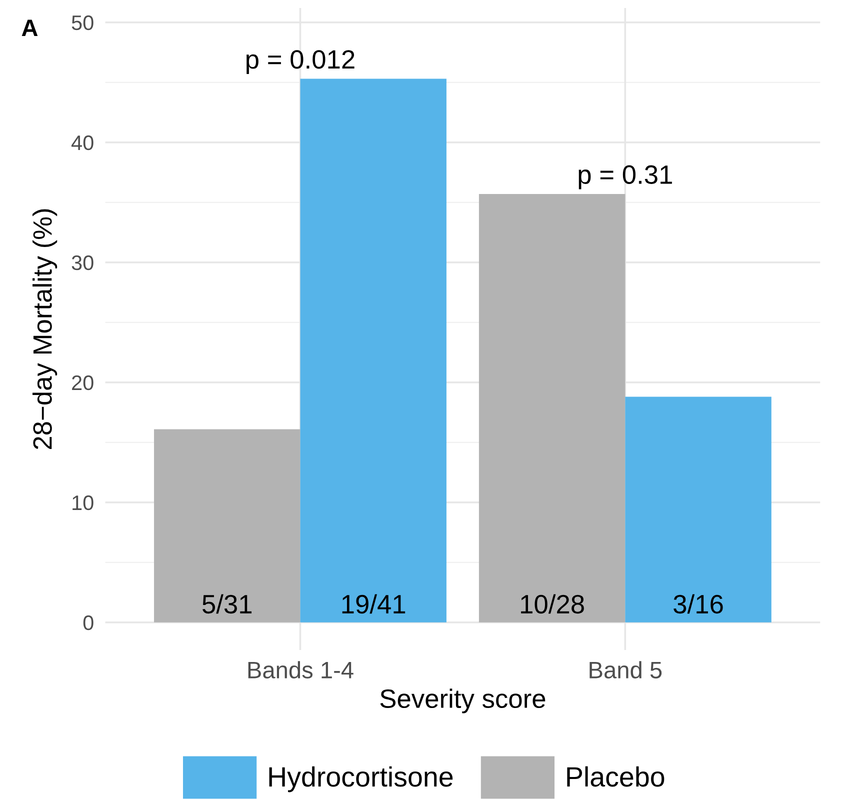 This screenshot has width=849, height=800. I want to click on y-tick-label: 20, so click(83, 382).